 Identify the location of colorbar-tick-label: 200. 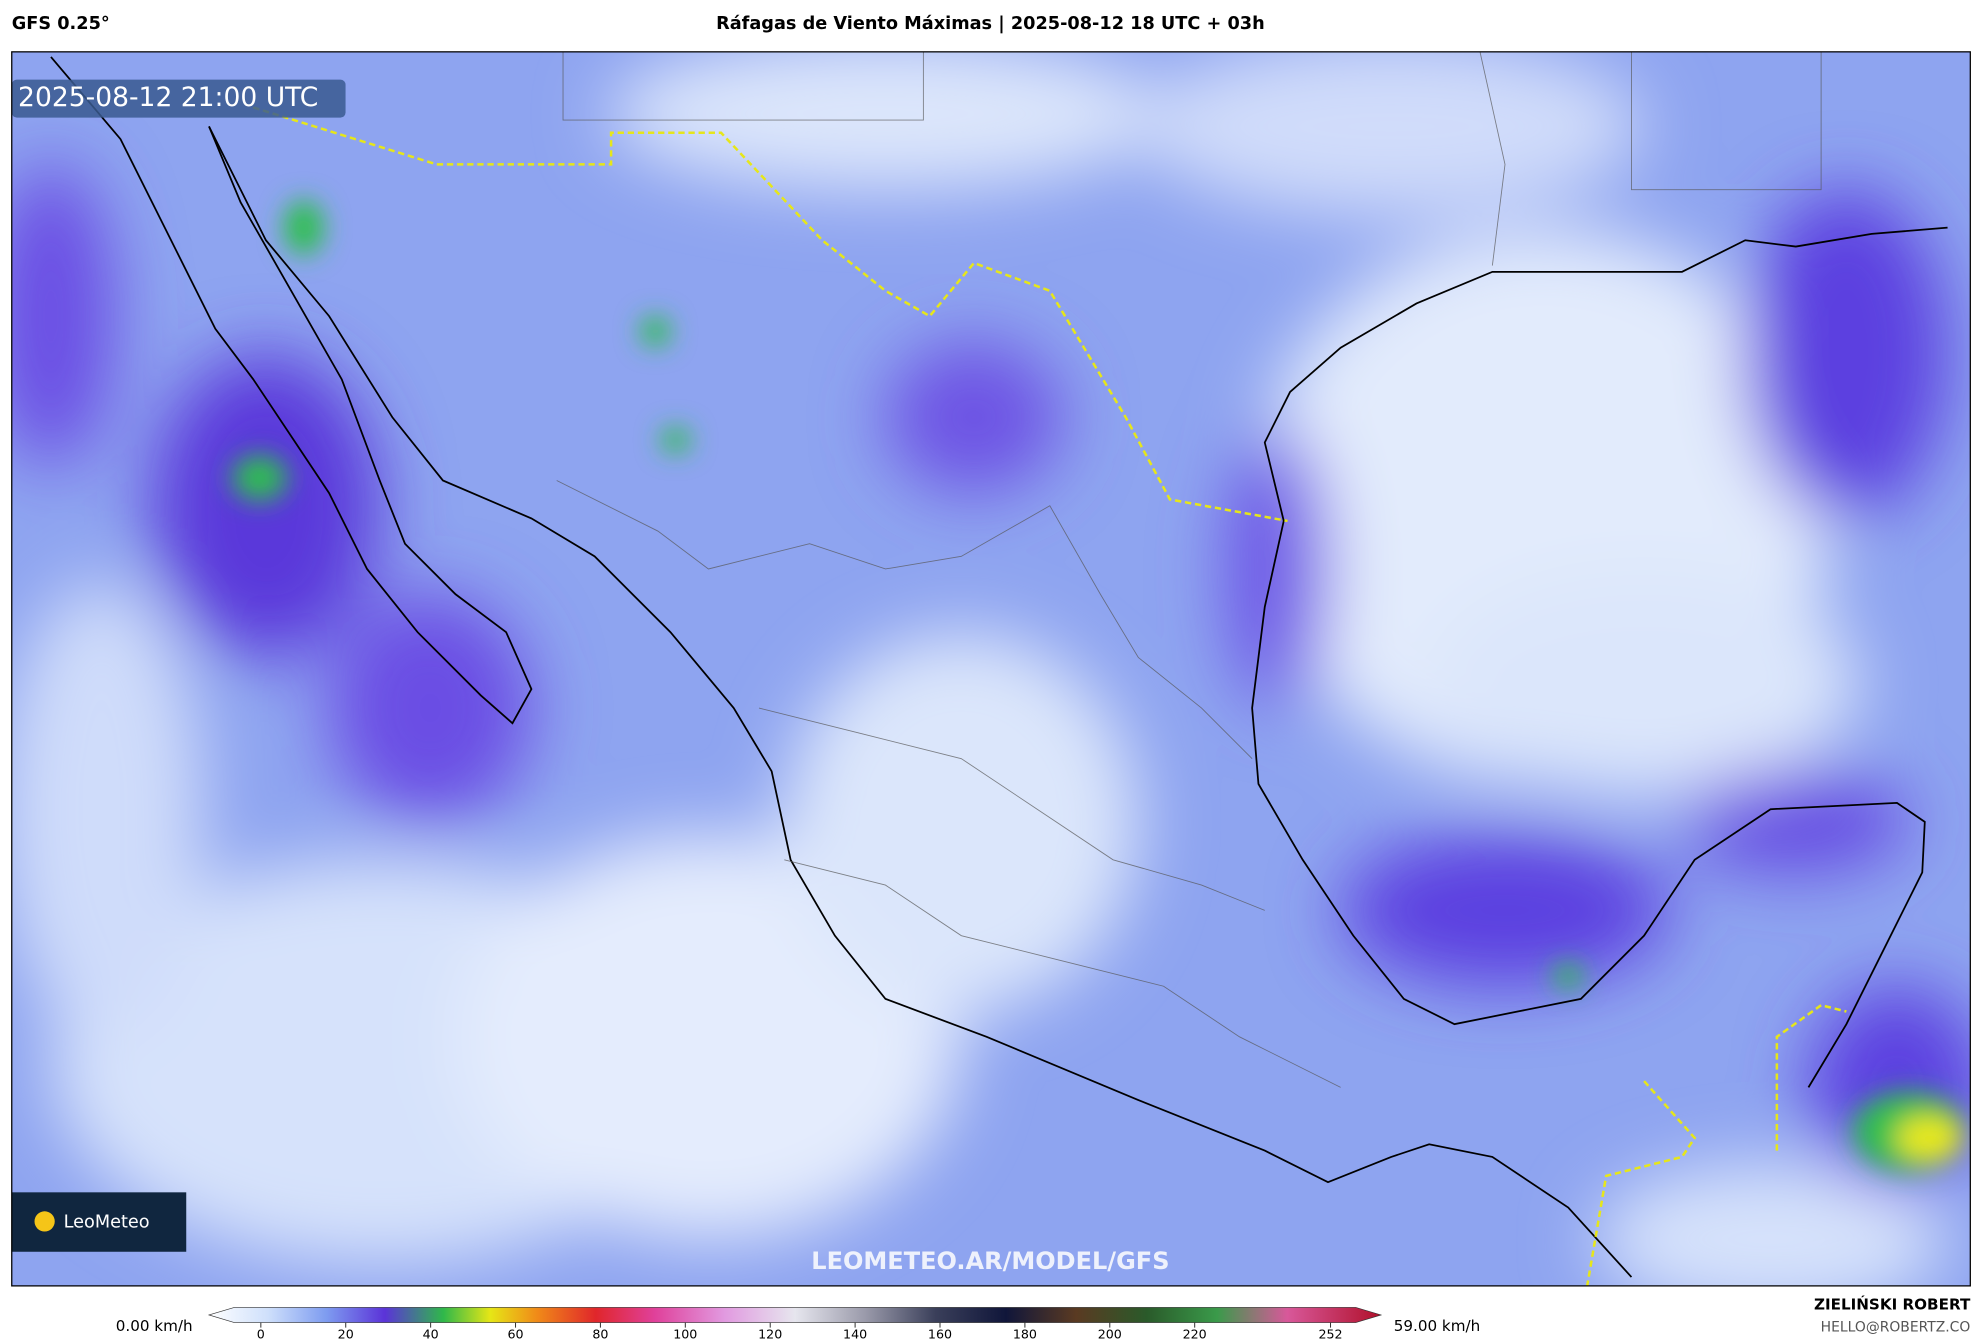
(1110, 1333).